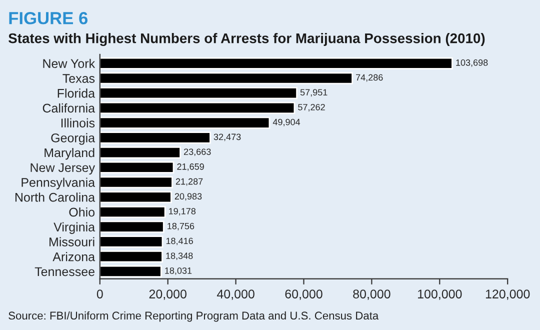 The width and height of the screenshot is (540, 330). What do you see at coordinates (286, 122) in the screenshot?
I see `data-label: 49,904` at bounding box center [286, 122].